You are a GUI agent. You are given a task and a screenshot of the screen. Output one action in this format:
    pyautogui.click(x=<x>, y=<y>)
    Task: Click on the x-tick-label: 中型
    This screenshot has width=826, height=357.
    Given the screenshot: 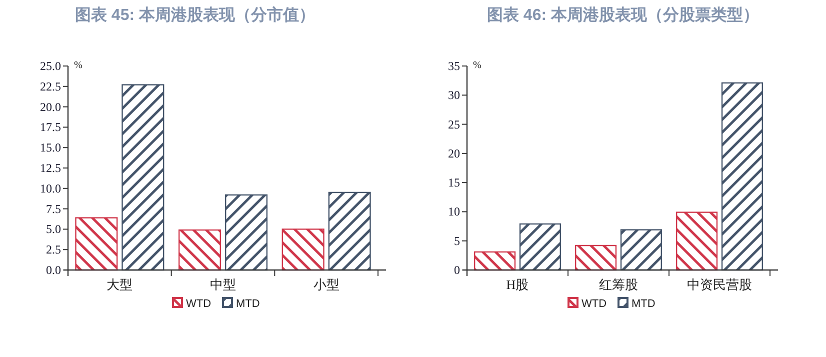 What is the action you would take?
    pyautogui.click(x=223, y=284)
    